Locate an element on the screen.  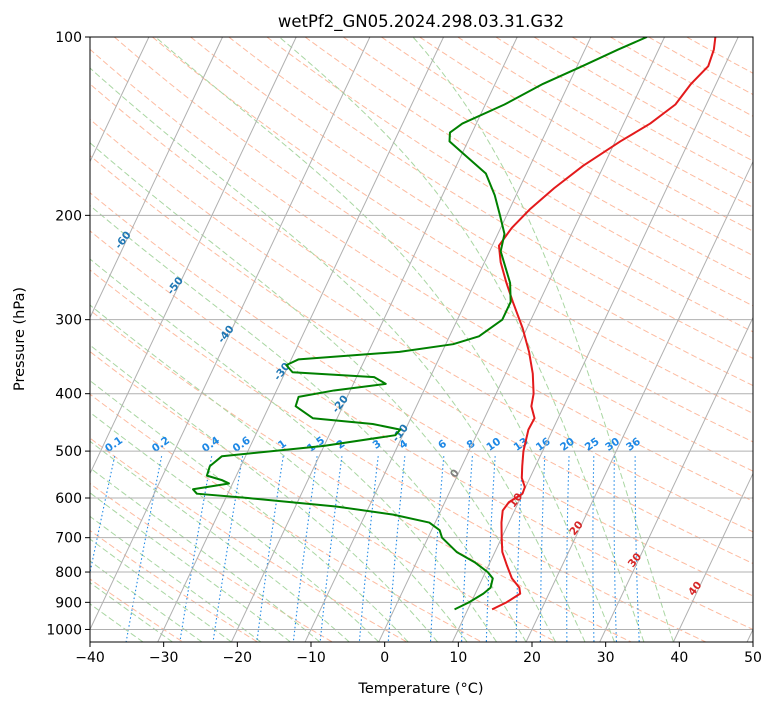
x-tick-label: 40 is located at coordinates (679, 658).